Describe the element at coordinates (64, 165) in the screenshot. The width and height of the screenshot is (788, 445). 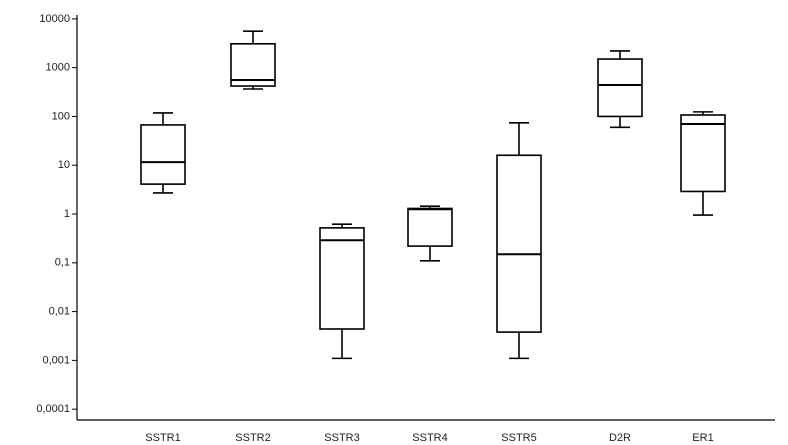
I see `y-tick-label: 10` at that location.